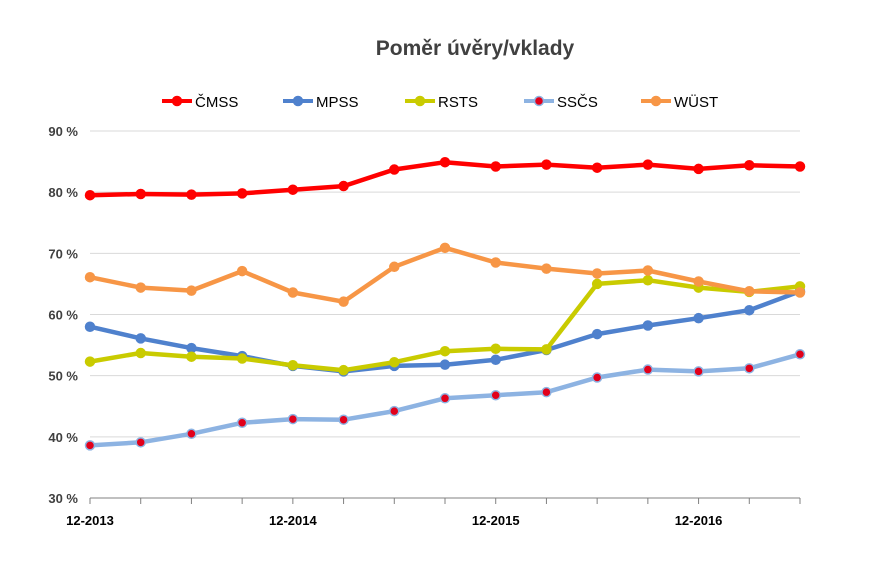 The image size is (876, 565). Describe the element at coordinates (337, 102) in the screenshot. I see `legend-label: MPSS` at that location.